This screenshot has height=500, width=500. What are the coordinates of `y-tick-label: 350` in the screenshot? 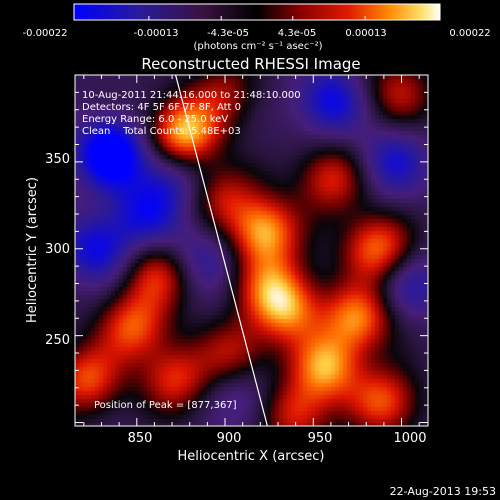 It's located at (57, 159).